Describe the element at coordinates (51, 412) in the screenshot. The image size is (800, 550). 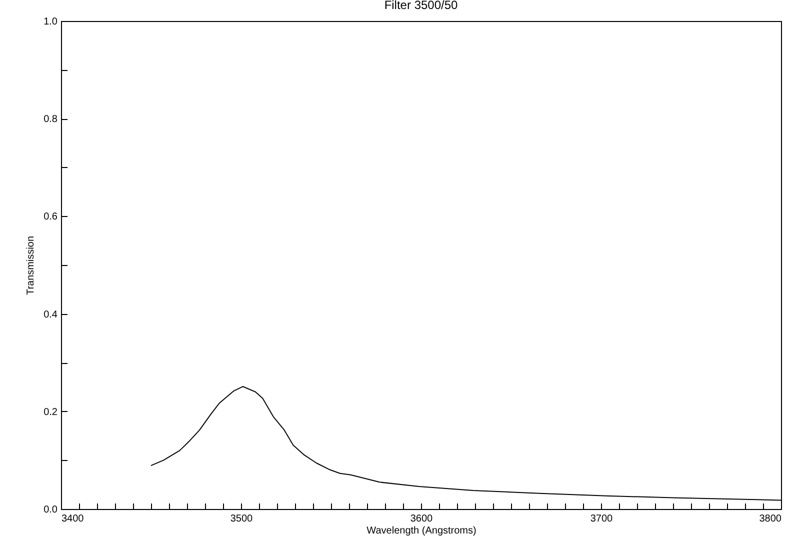
I see `y-tick-label: 0.2` at that location.